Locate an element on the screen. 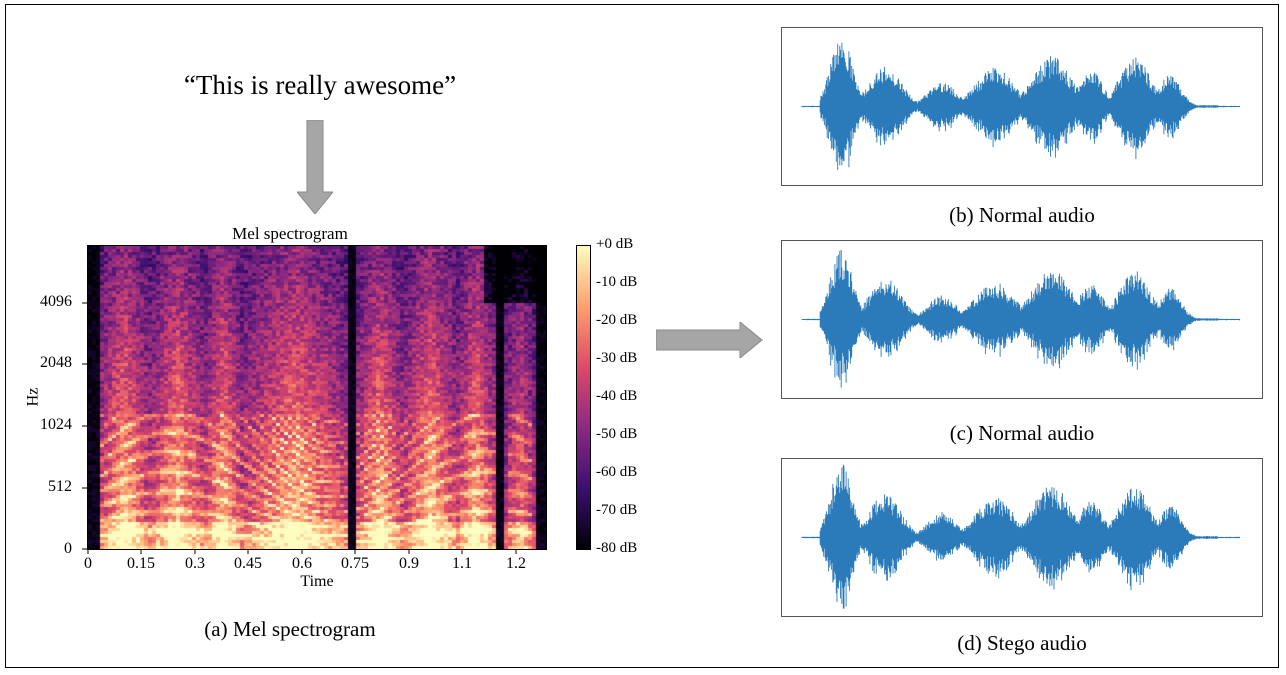 Image resolution: width=1286 pixels, height=675 pixels. colorbar-tick-50: -50 dB is located at coordinates (617, 434).